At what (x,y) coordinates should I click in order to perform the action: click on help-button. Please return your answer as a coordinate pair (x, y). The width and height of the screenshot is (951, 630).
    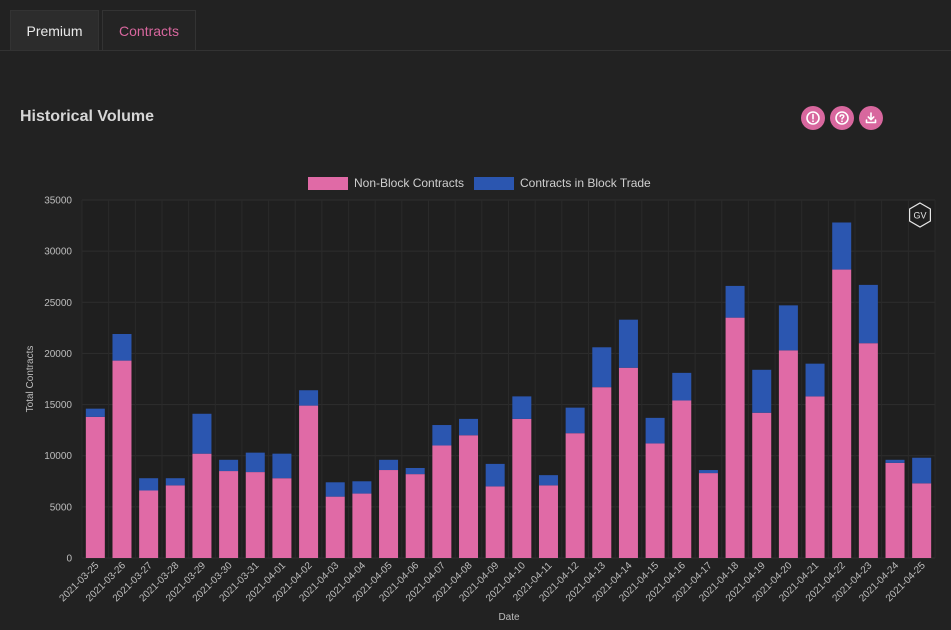
    Looking at the image, I should click on (842, 118).